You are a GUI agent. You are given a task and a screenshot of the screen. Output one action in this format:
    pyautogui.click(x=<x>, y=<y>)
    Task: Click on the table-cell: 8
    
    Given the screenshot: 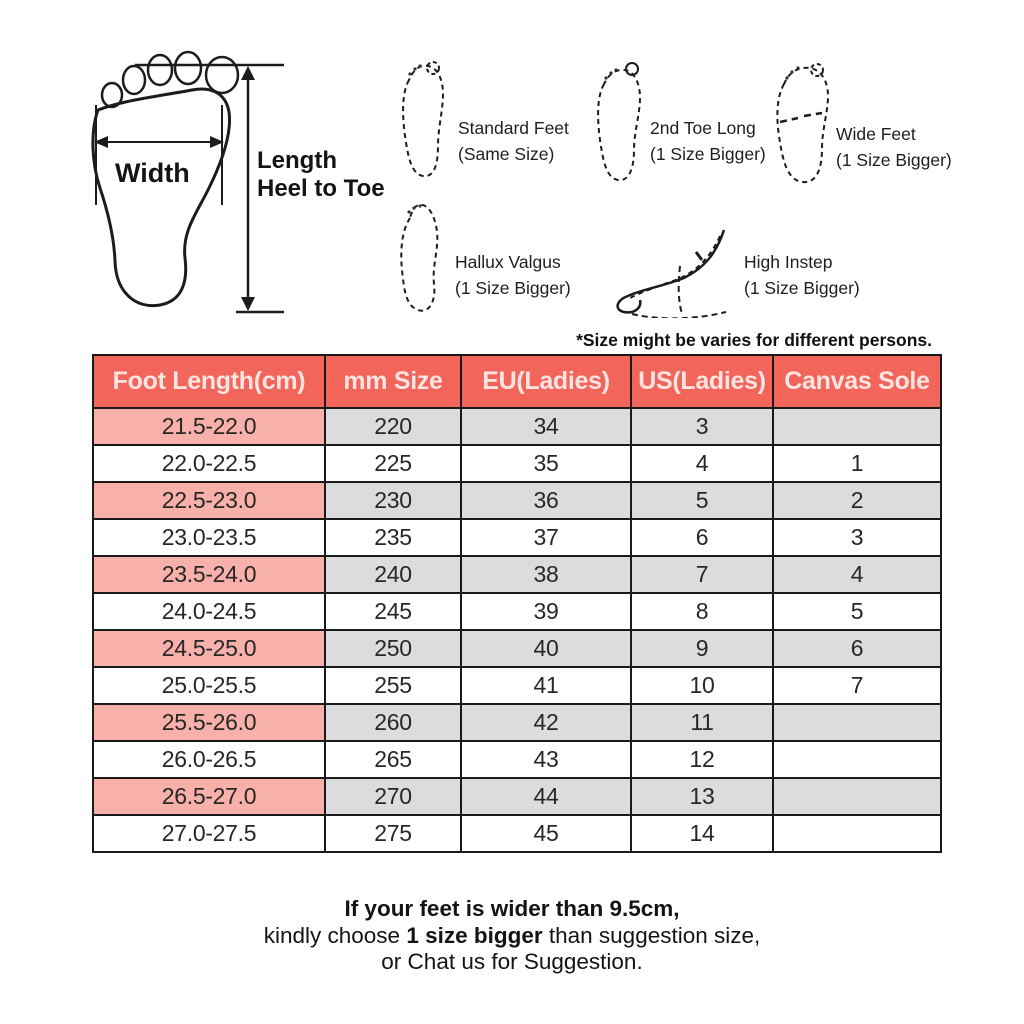 What is the action you would take?
    pyautogui.click(x=702, y=611)
    